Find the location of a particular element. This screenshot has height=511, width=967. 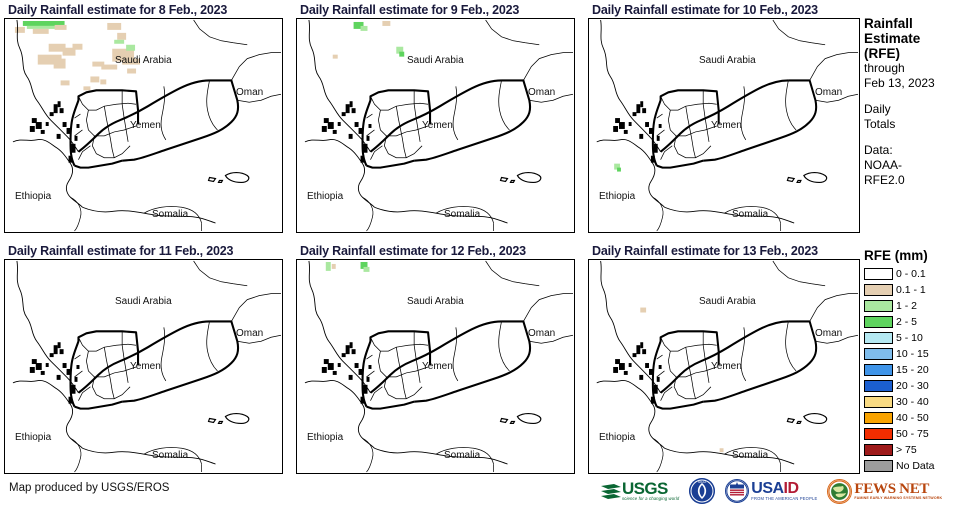

legend-item: 20 - 30 is located at coordinates (915, 385).